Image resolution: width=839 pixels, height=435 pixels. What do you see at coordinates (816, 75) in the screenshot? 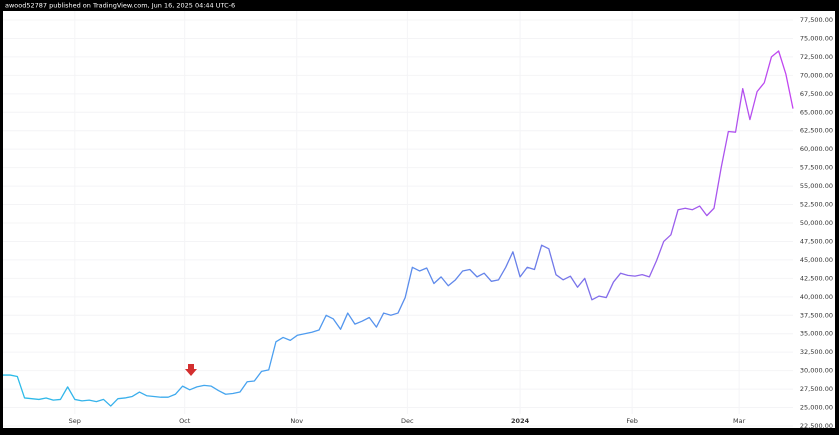
I see `y-tick-label: 70,000.00` at bounding box center [816, 75].